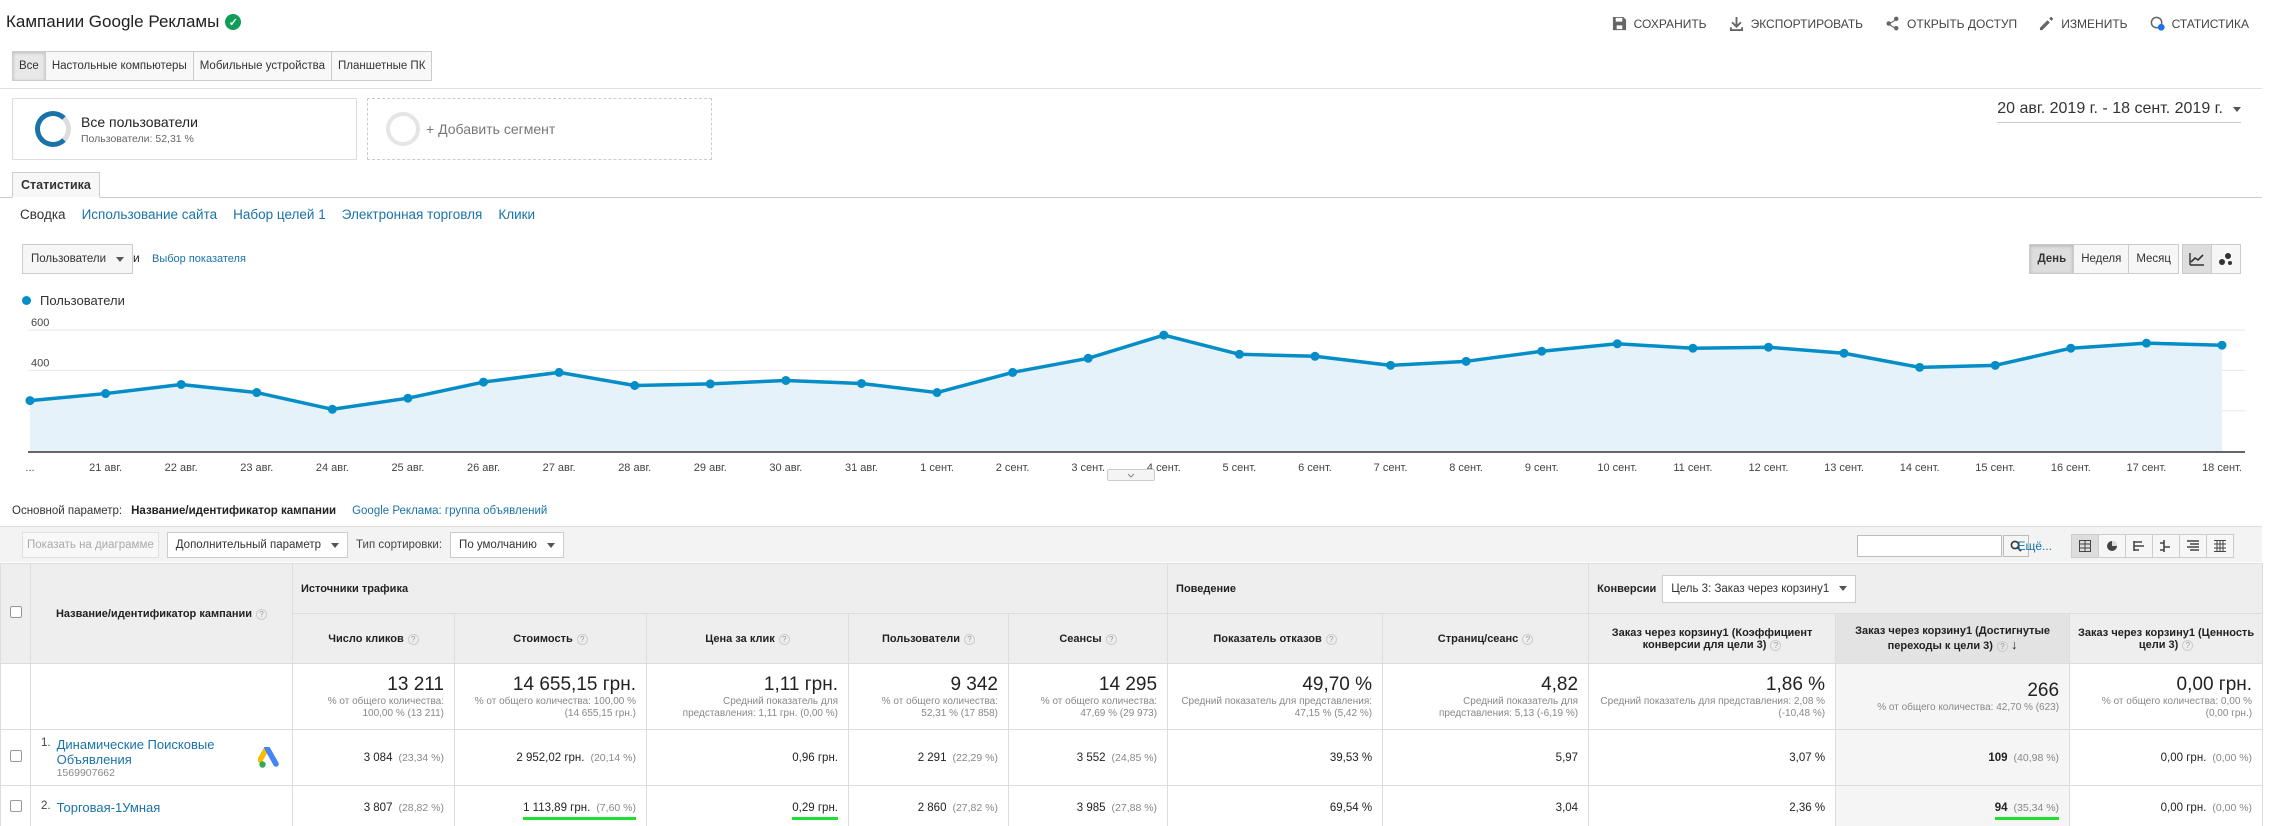 The image size is (2269, 826). I want to click on subnav-ecommerce: Электронная торговля, so click(412, 214).